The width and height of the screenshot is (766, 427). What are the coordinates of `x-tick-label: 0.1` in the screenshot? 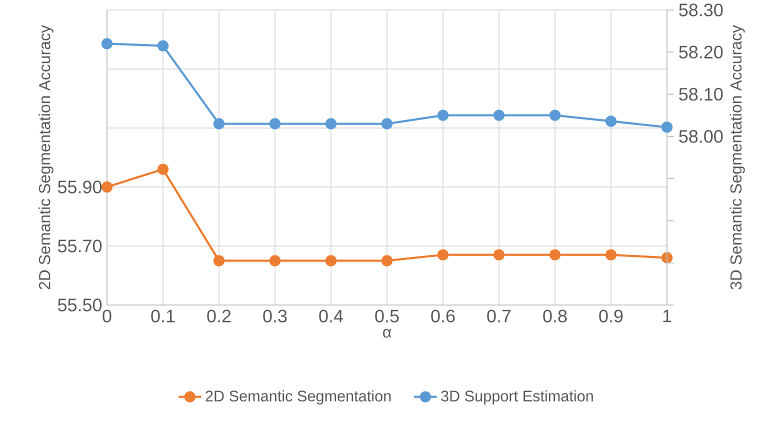 It's located at (163, 316).